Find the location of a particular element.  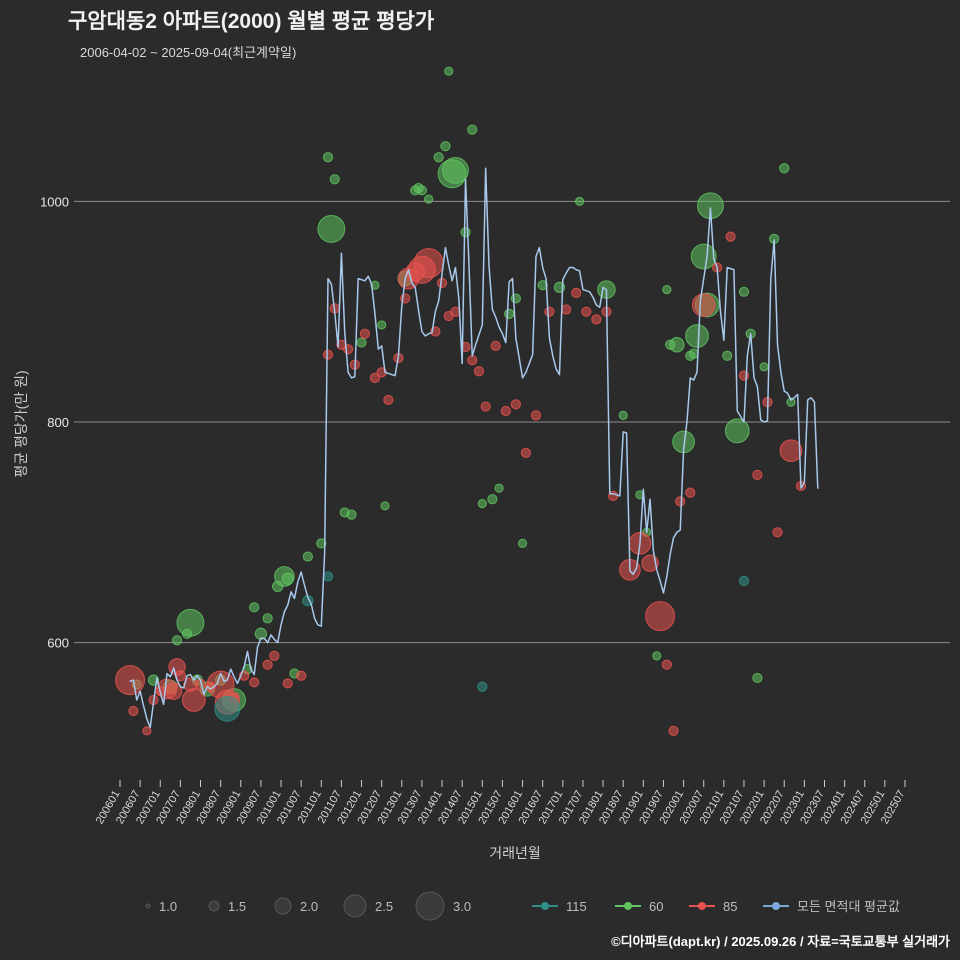

chart-legend: 1.0 1.5 2.0 2.5 3.0 115 60 85 모든 면적대 평균값 is located at coordinates (522, 906).